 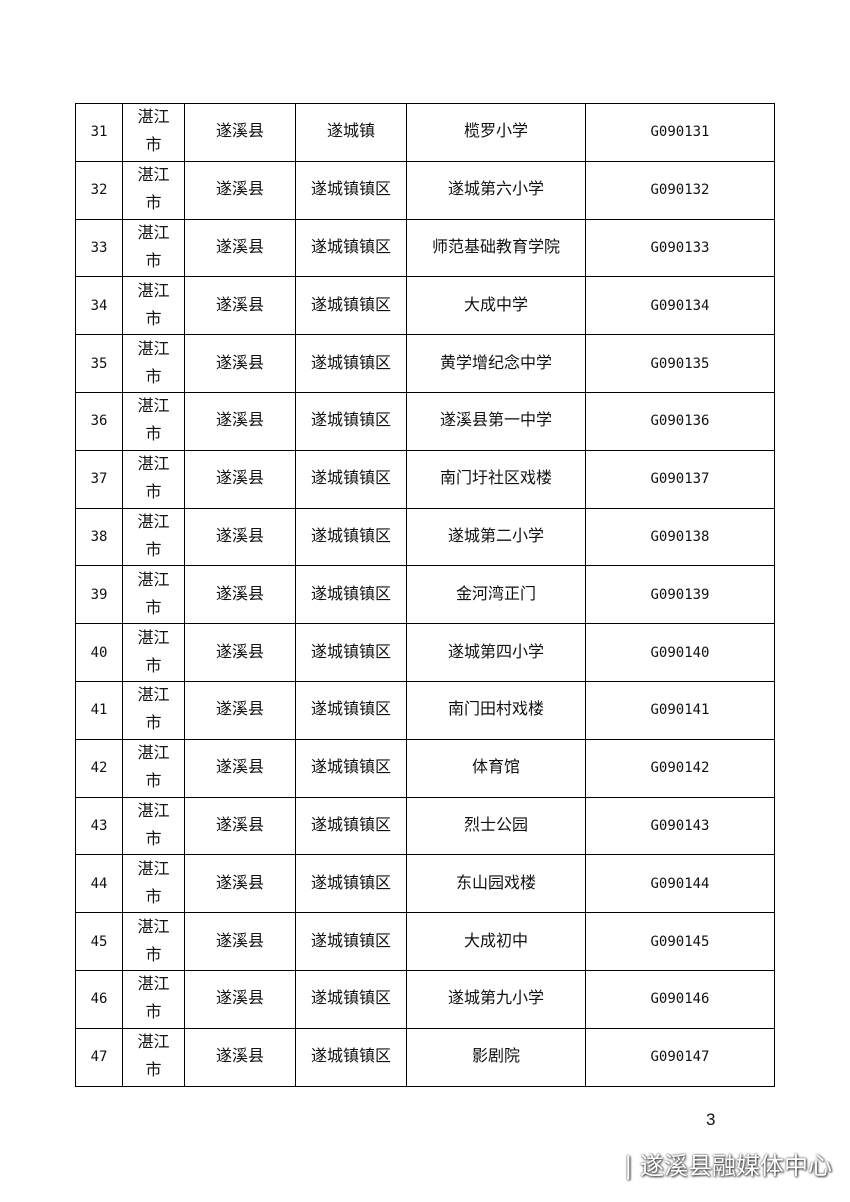 I want to click on code: G090142, so click(x=680, y=768).